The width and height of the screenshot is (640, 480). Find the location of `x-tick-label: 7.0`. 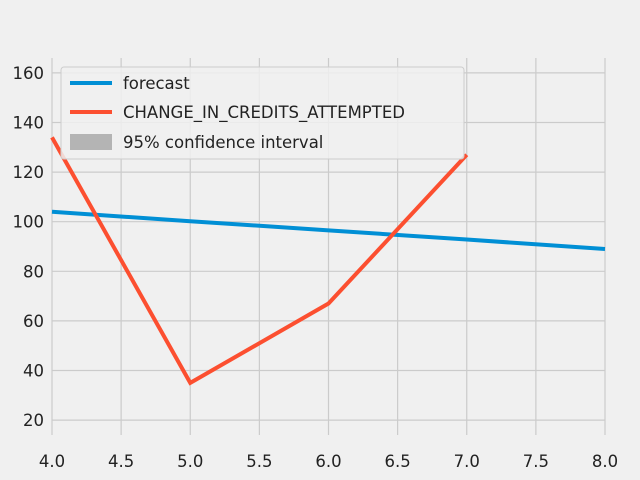

x-tick-label: 7.0 is located at coordinates (467, 461).